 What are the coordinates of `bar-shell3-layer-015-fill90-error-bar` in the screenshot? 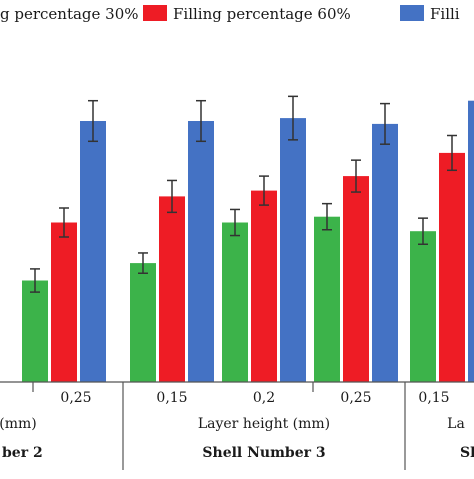 It's located at (201, 121).